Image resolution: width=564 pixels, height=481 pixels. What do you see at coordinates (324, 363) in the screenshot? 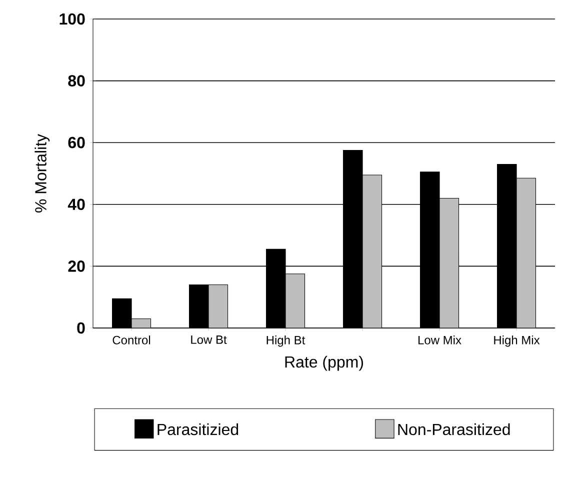
I see `x-axis-title: Rate (ppm)` at bounding box center [324, 363].